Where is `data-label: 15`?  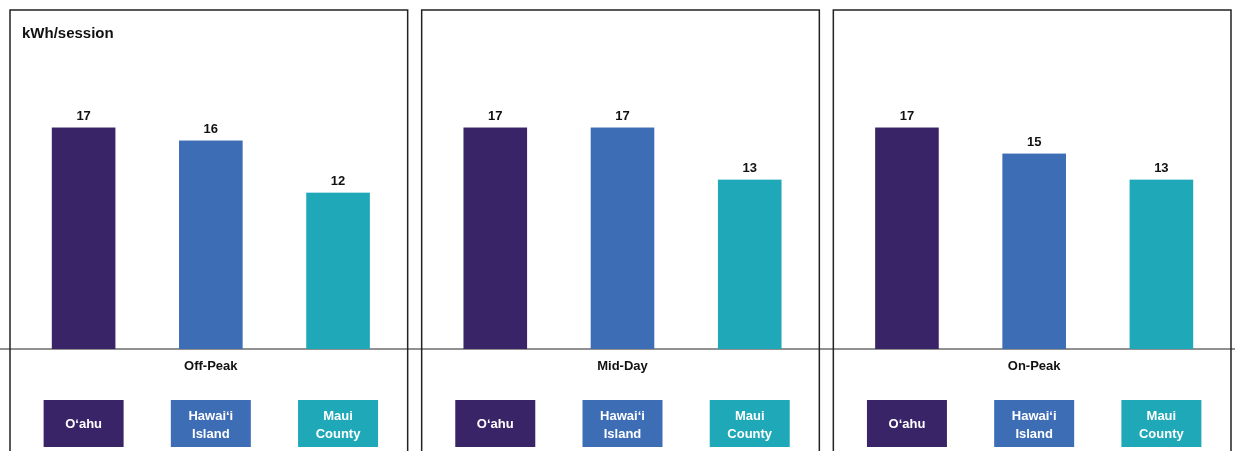 data-label: 15 is located at coordinates (1034, 141).